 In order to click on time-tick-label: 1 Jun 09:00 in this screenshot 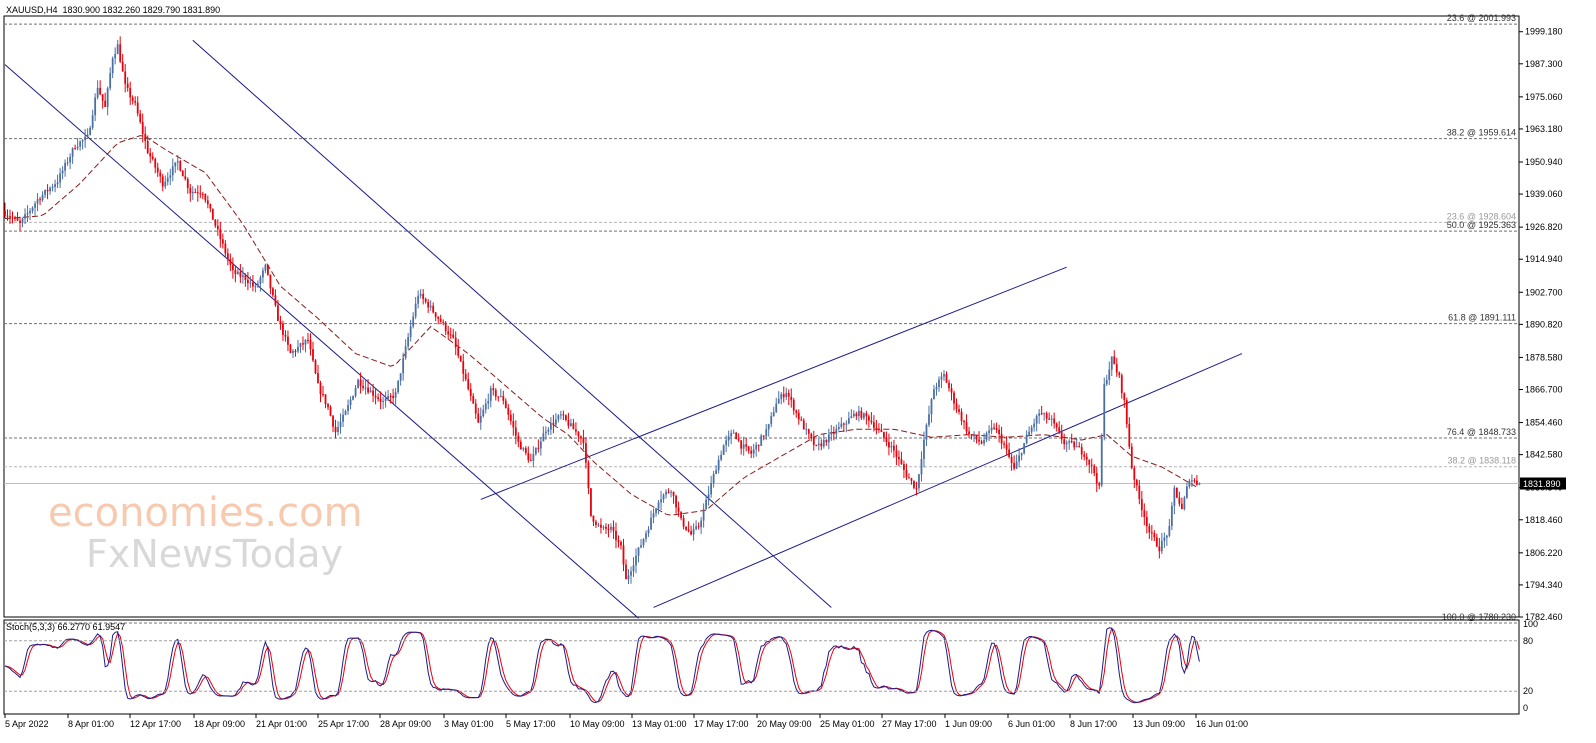, I will do `click(968, 724)`.